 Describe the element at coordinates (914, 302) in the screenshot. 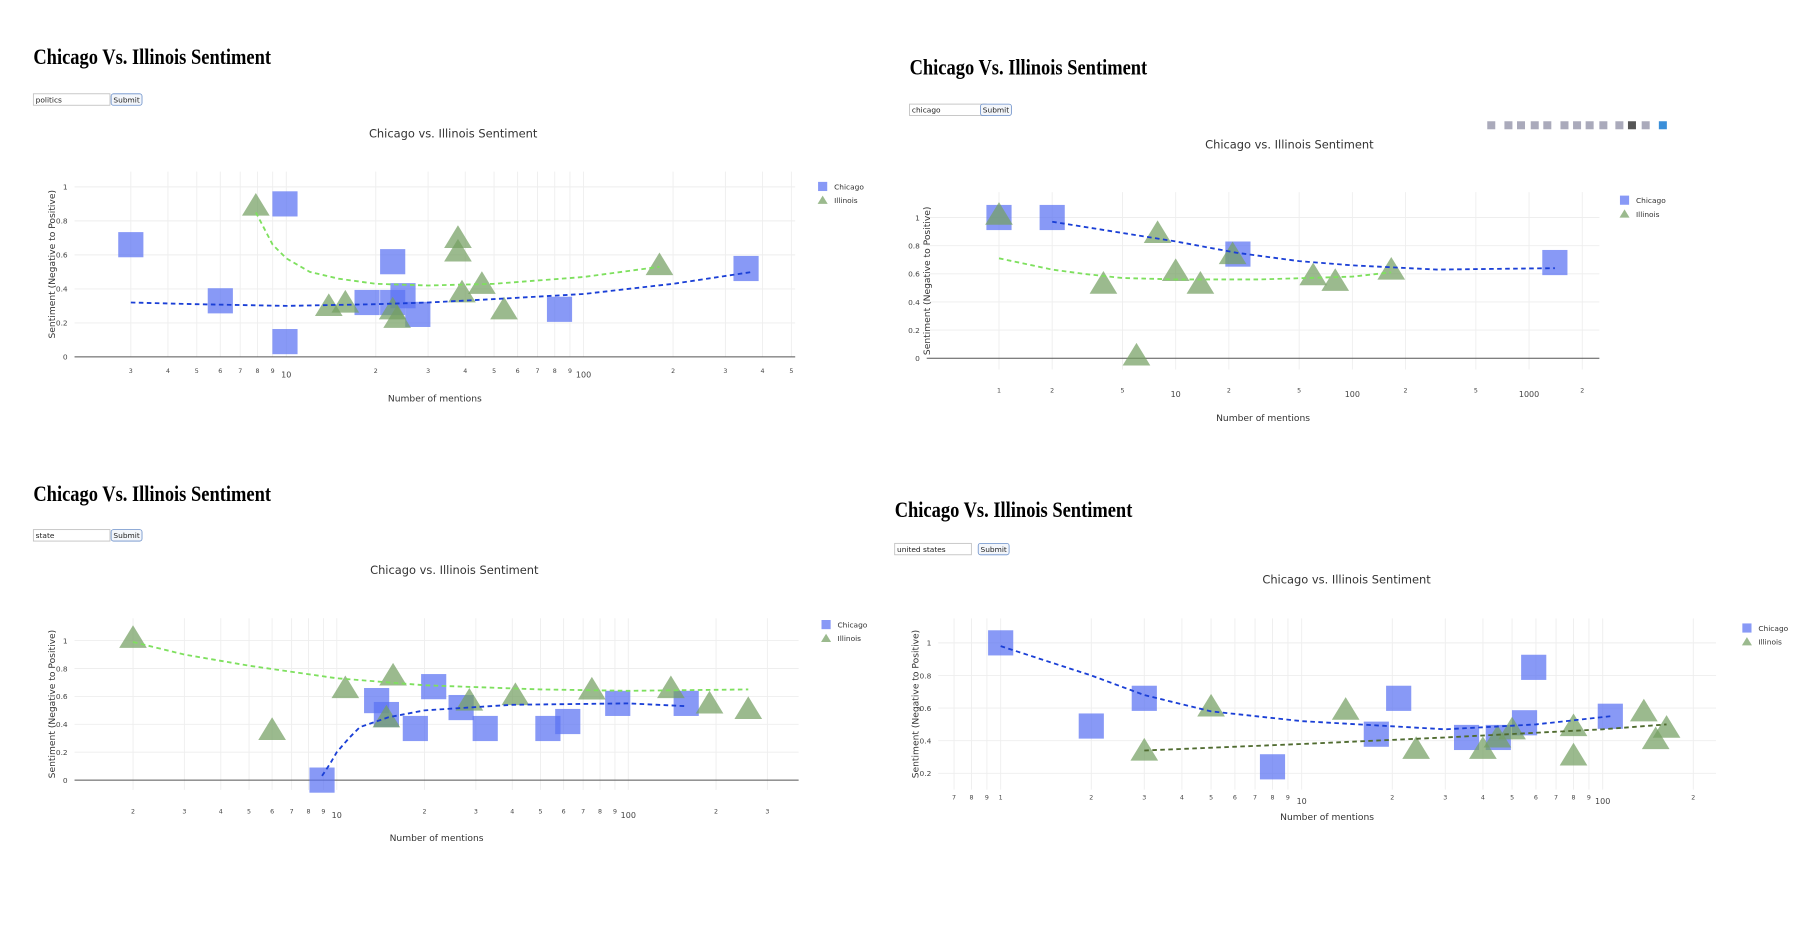

I see `y-tick-label: 0.4` at that location.